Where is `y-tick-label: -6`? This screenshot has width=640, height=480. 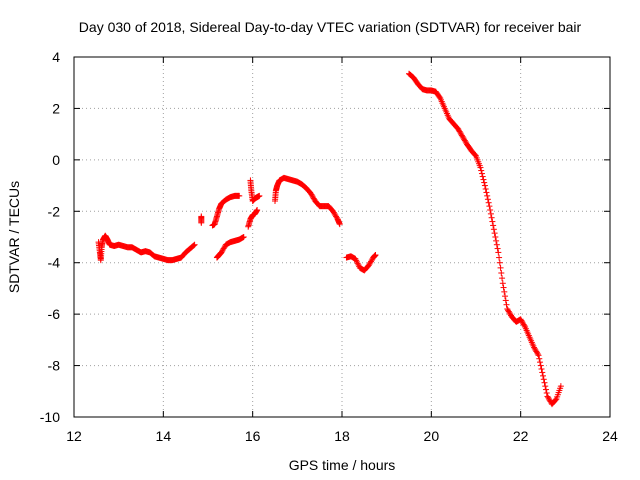 y-tick-label: -6 is located at coordinates (54, 314).